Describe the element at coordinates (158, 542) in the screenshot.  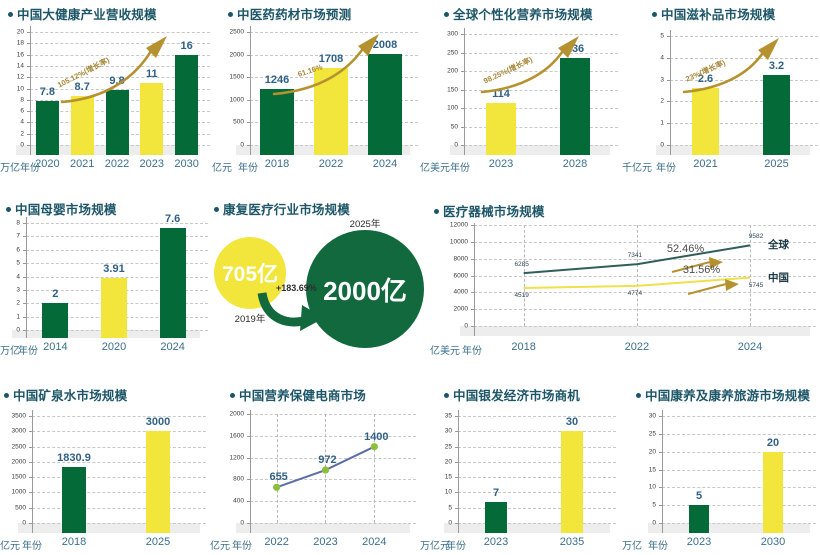
I see `x-axis-label: 2025` at that location.